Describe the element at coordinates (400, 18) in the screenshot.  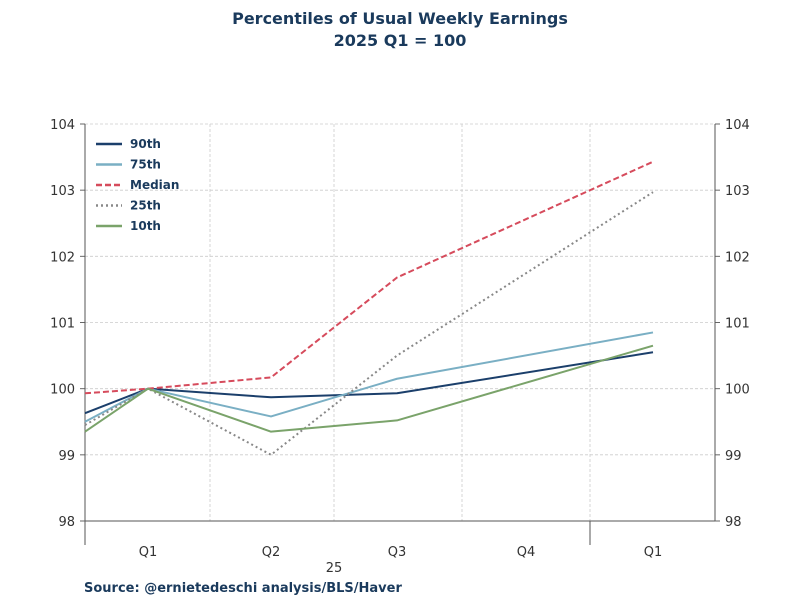
I see `chart-title-main: Percentiles of Usual Weekly Earnings` at that location.